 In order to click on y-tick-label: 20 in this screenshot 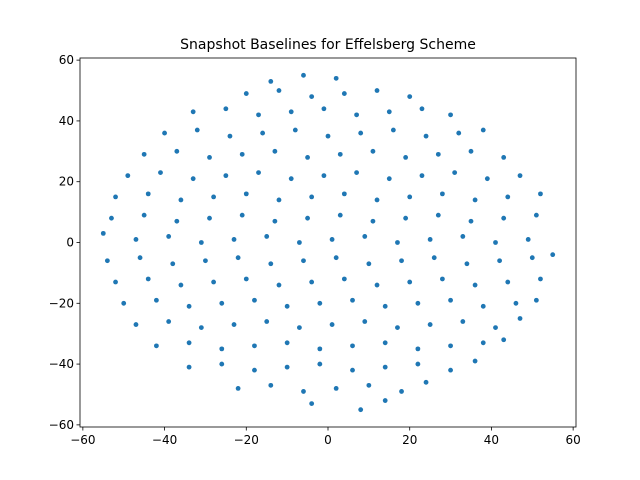, I will do `click(66, 182)`.